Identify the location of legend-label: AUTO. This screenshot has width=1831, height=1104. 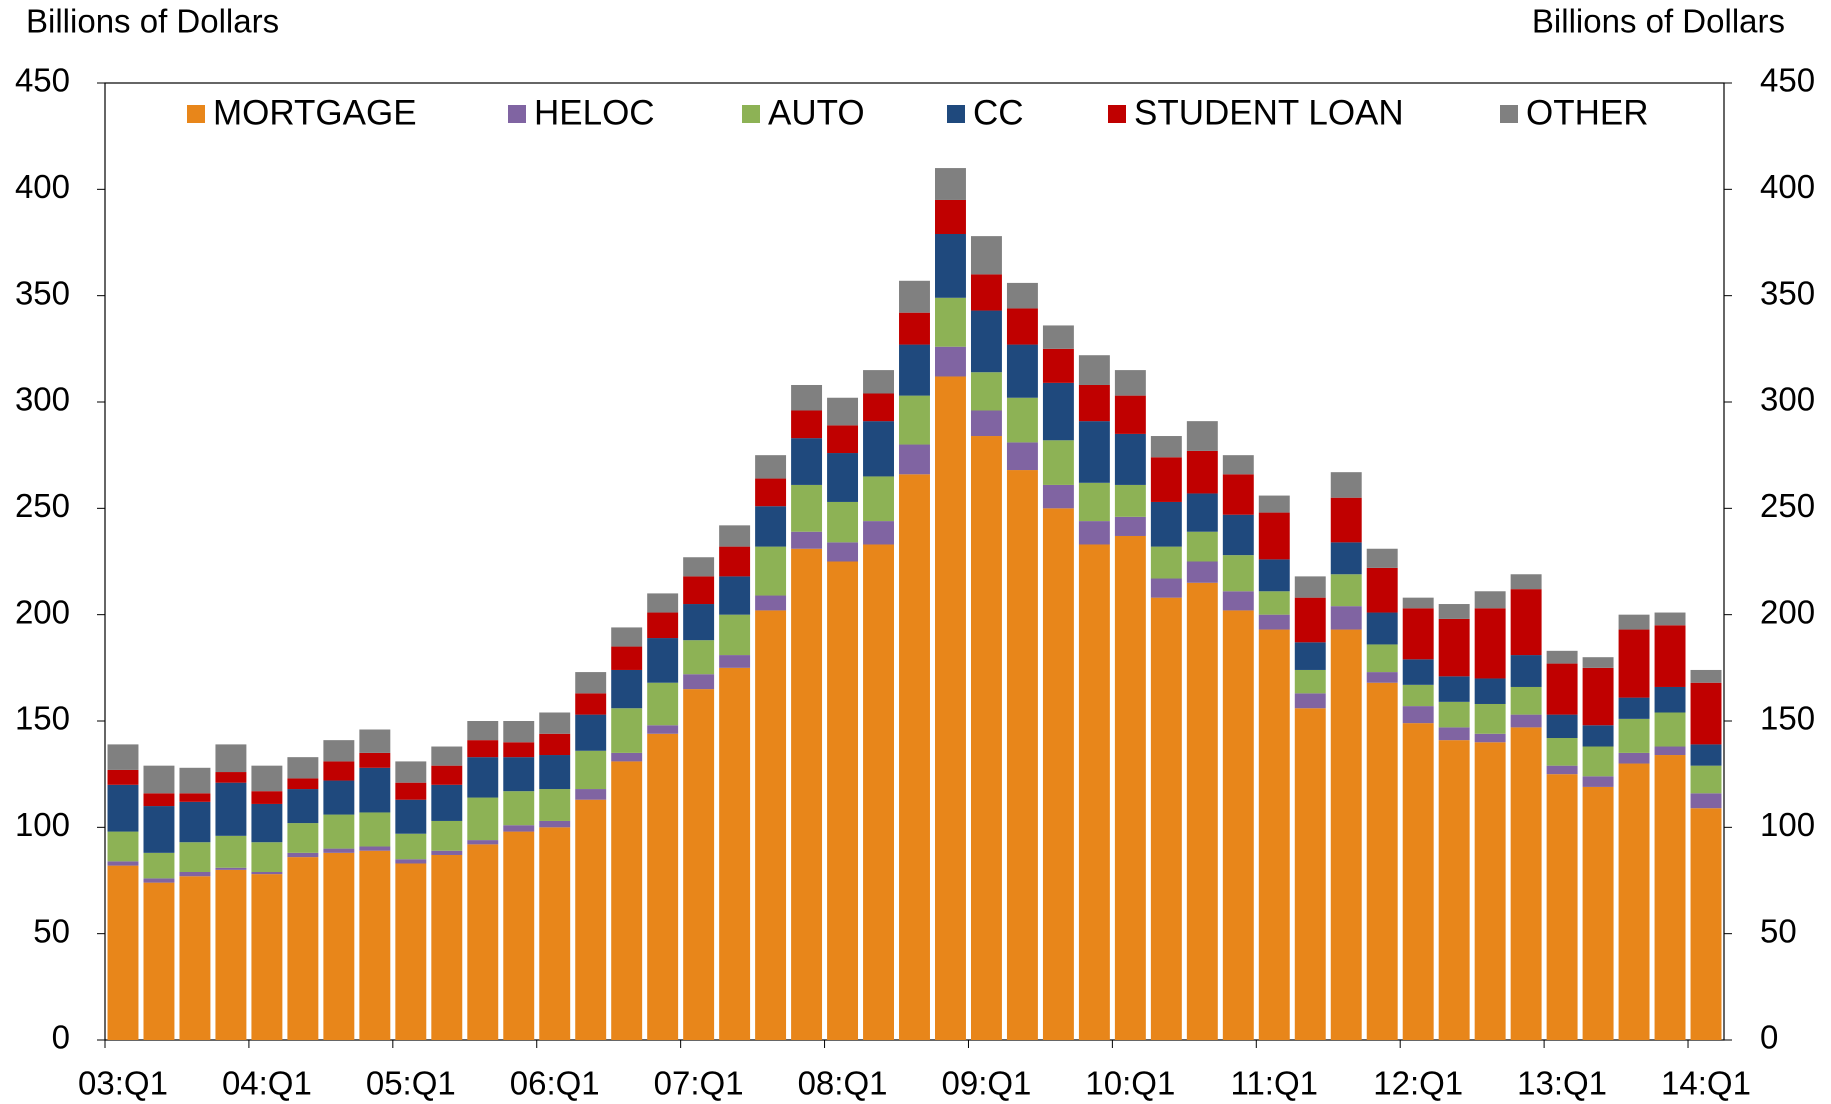
(816, 112).